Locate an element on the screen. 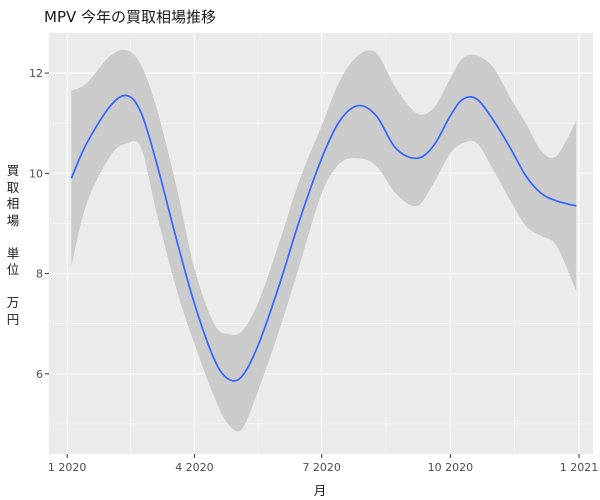 Image resolution: width=600 pixels, height=500 pixels. x-tick-label: 7 2020 is located at coordinates (321, 467).